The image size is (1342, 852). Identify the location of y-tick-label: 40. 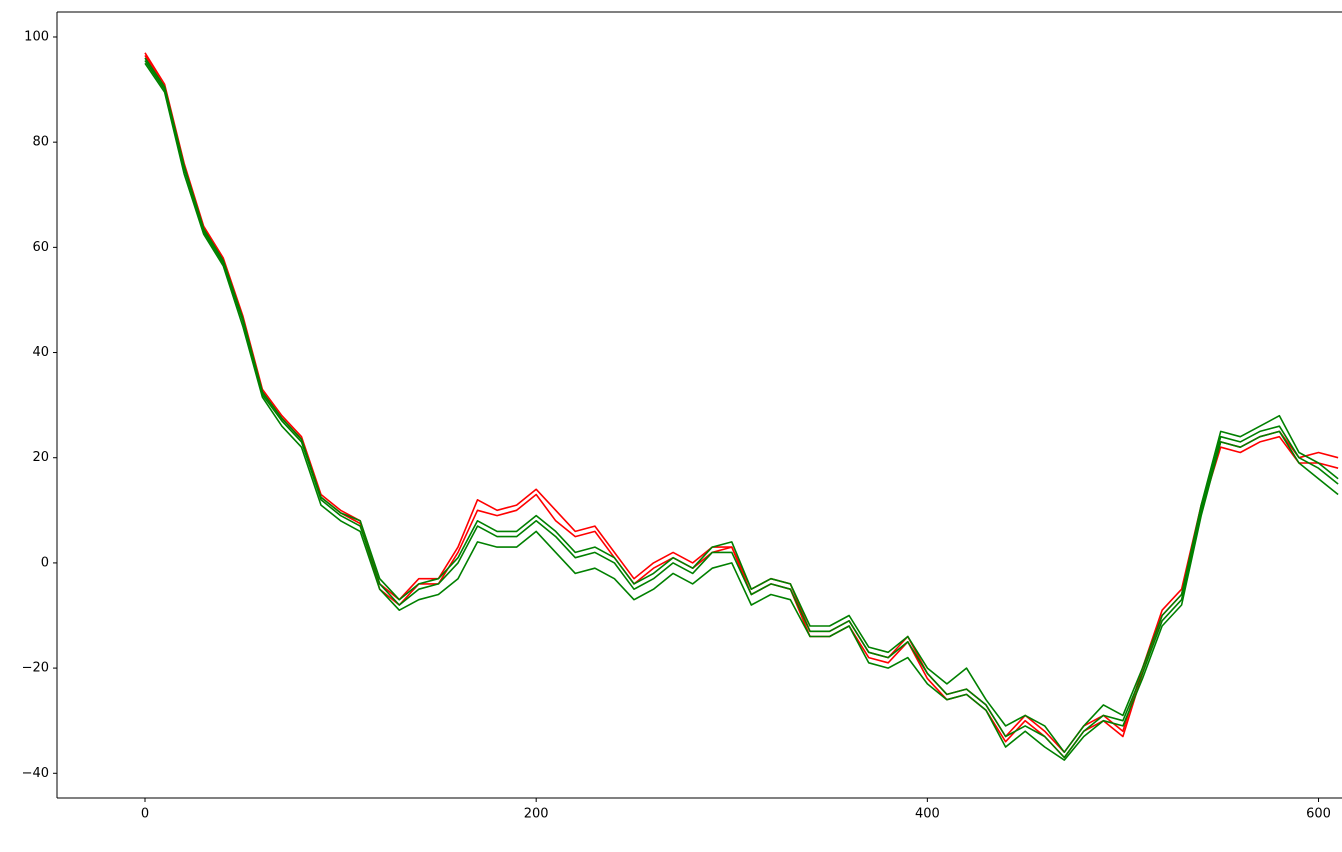
(40, 352).